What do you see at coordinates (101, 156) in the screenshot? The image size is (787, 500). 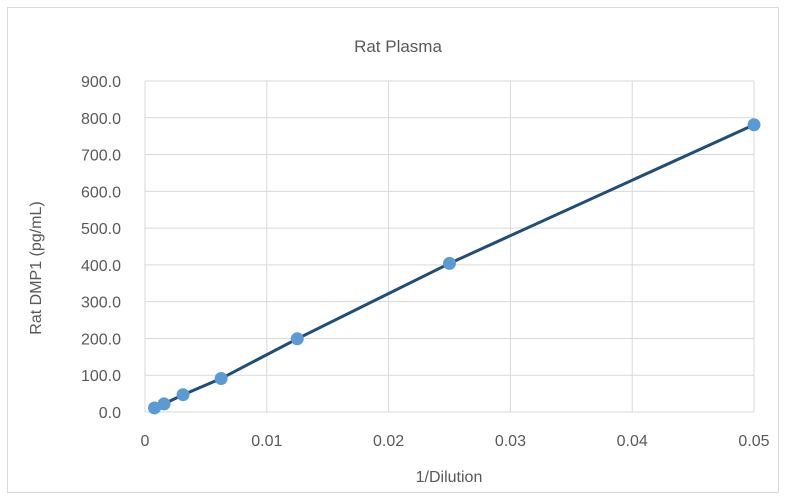 I see `y-tick-label: 700.0` at bounding box center [101, 156].